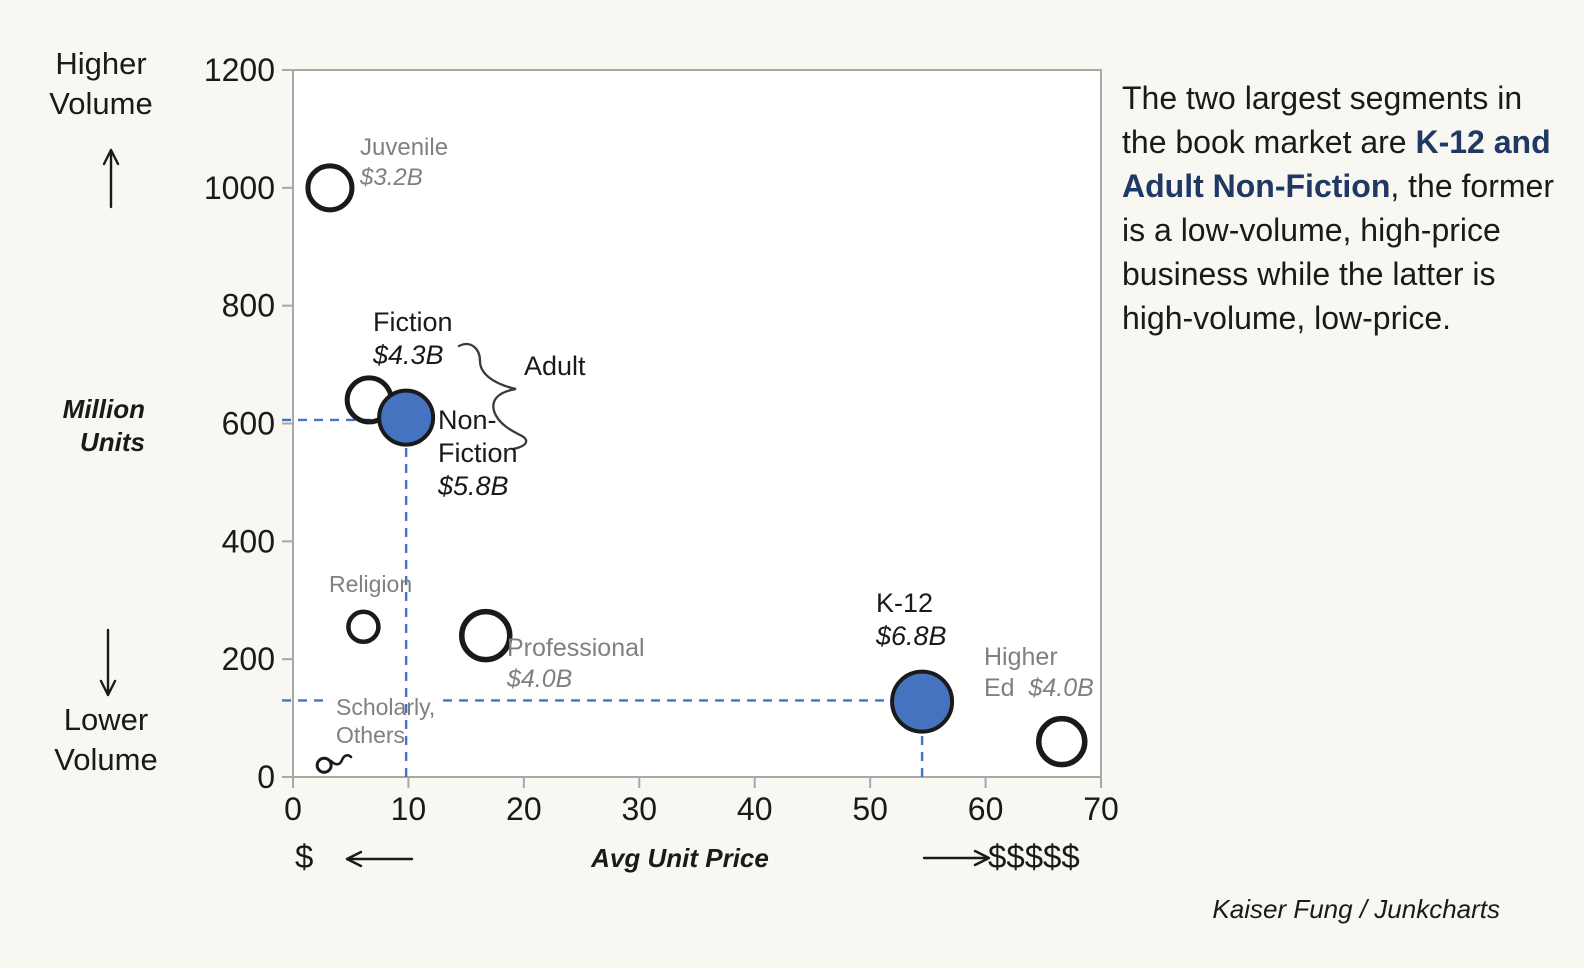 The image size is (1584, 968). Describe the element at coordinates (101, 103) in the screenshot. I see `higher-volume-line2: Volume` at that location.